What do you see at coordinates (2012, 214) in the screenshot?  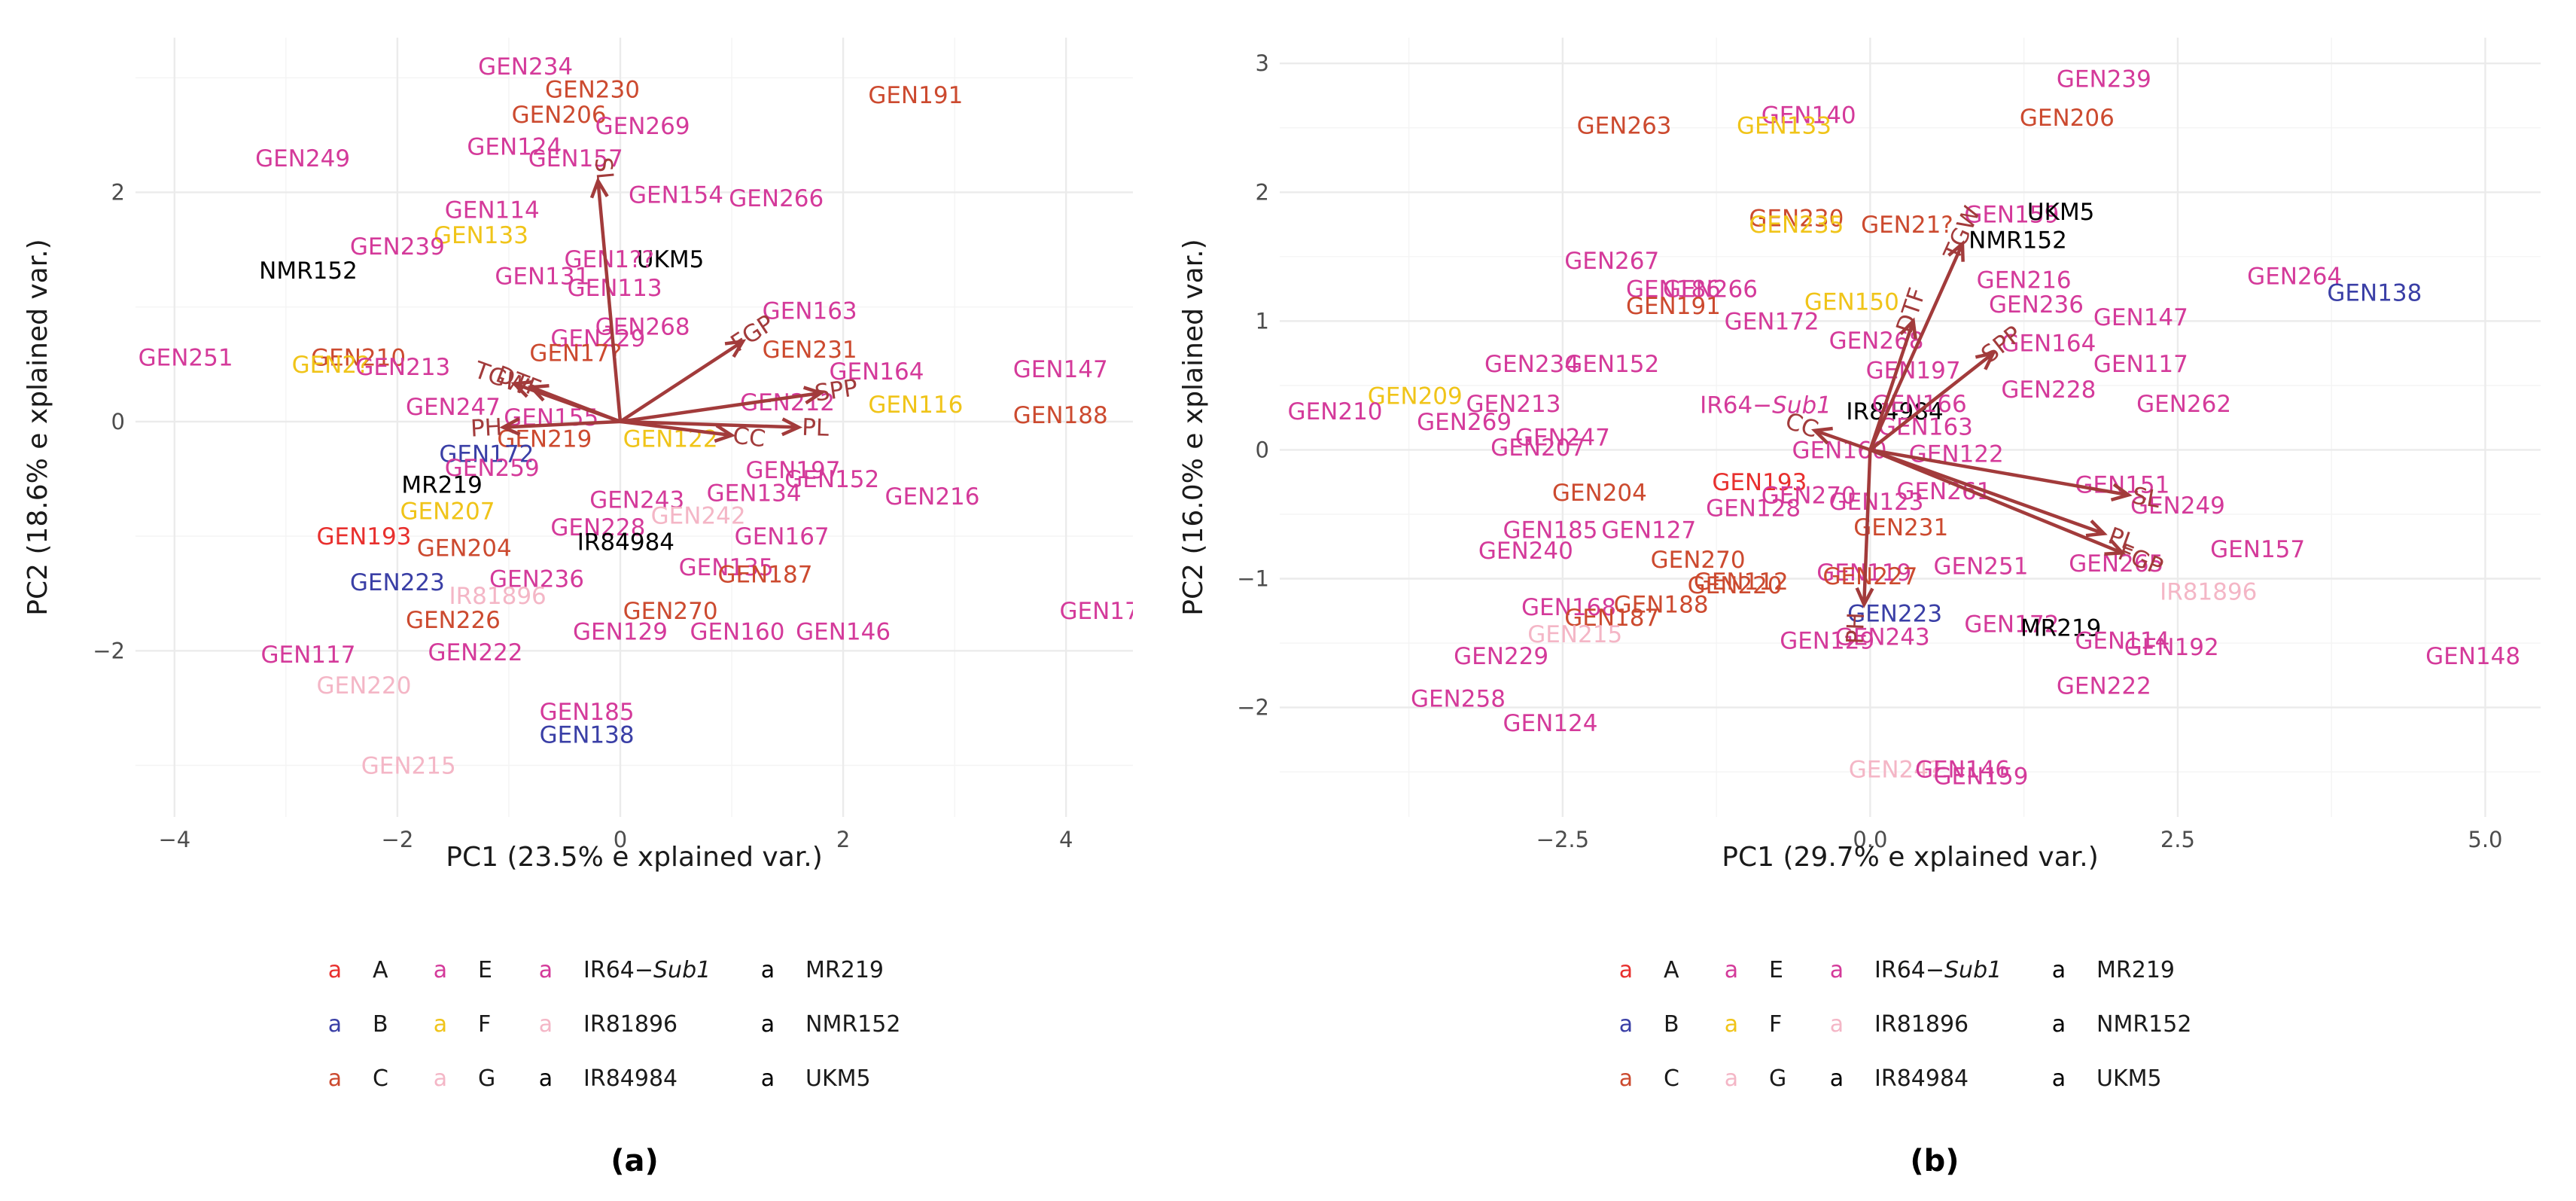 I see `point-label: GEN159` at bounding box center [2012, 214].